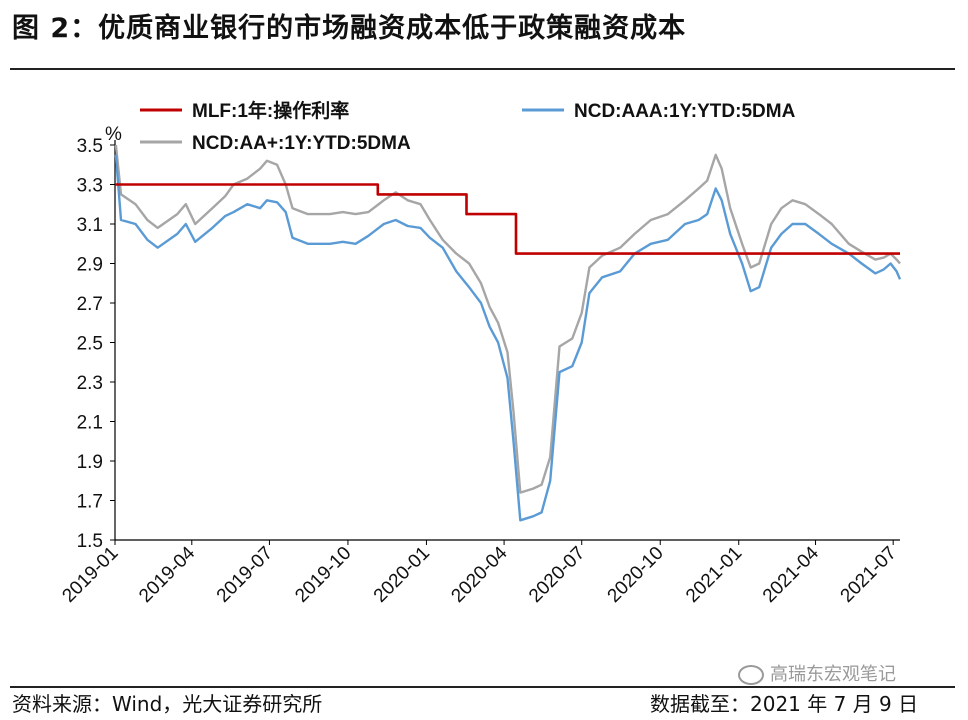  What do you see at coordinates (507, 219) in the screenshot?
I see `series-mlf` at bounding box center [507, 219].